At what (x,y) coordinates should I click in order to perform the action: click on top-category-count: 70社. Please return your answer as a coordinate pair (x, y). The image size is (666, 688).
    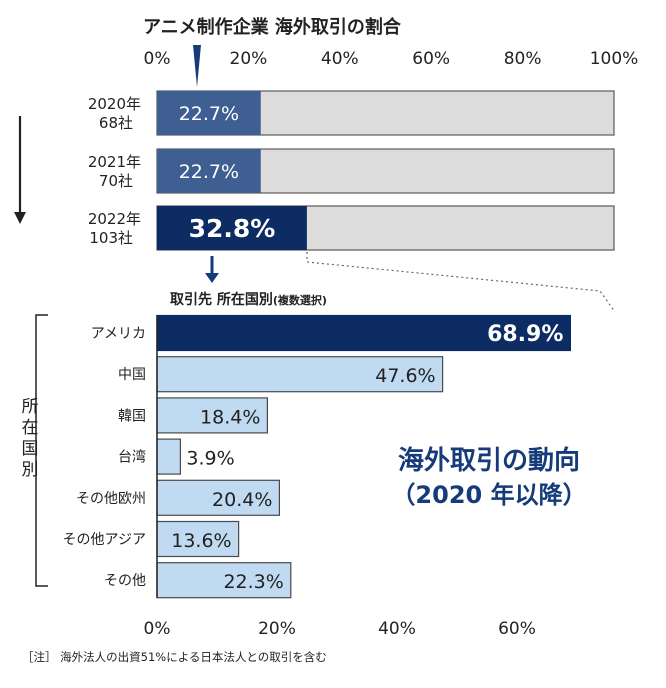
    Looking at the image, I should click on (116, 181).